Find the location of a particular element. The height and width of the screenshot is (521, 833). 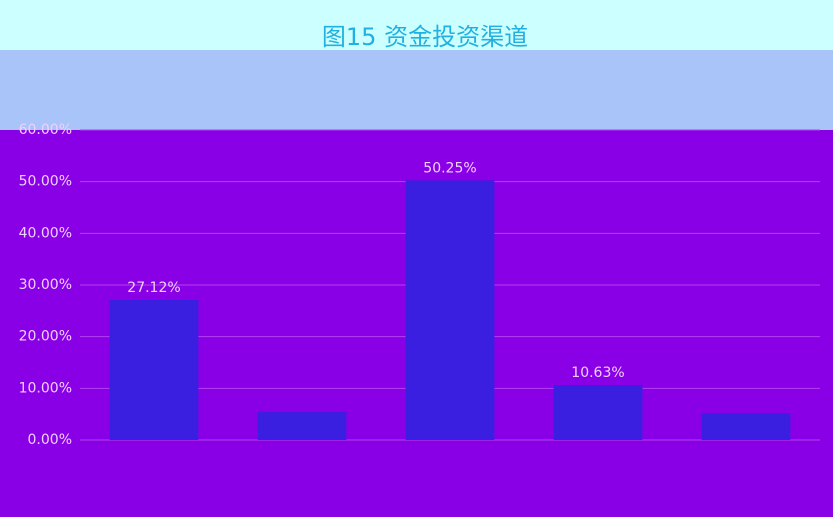

y-tick-label: 60.00% is located at coordinates (45, 130).